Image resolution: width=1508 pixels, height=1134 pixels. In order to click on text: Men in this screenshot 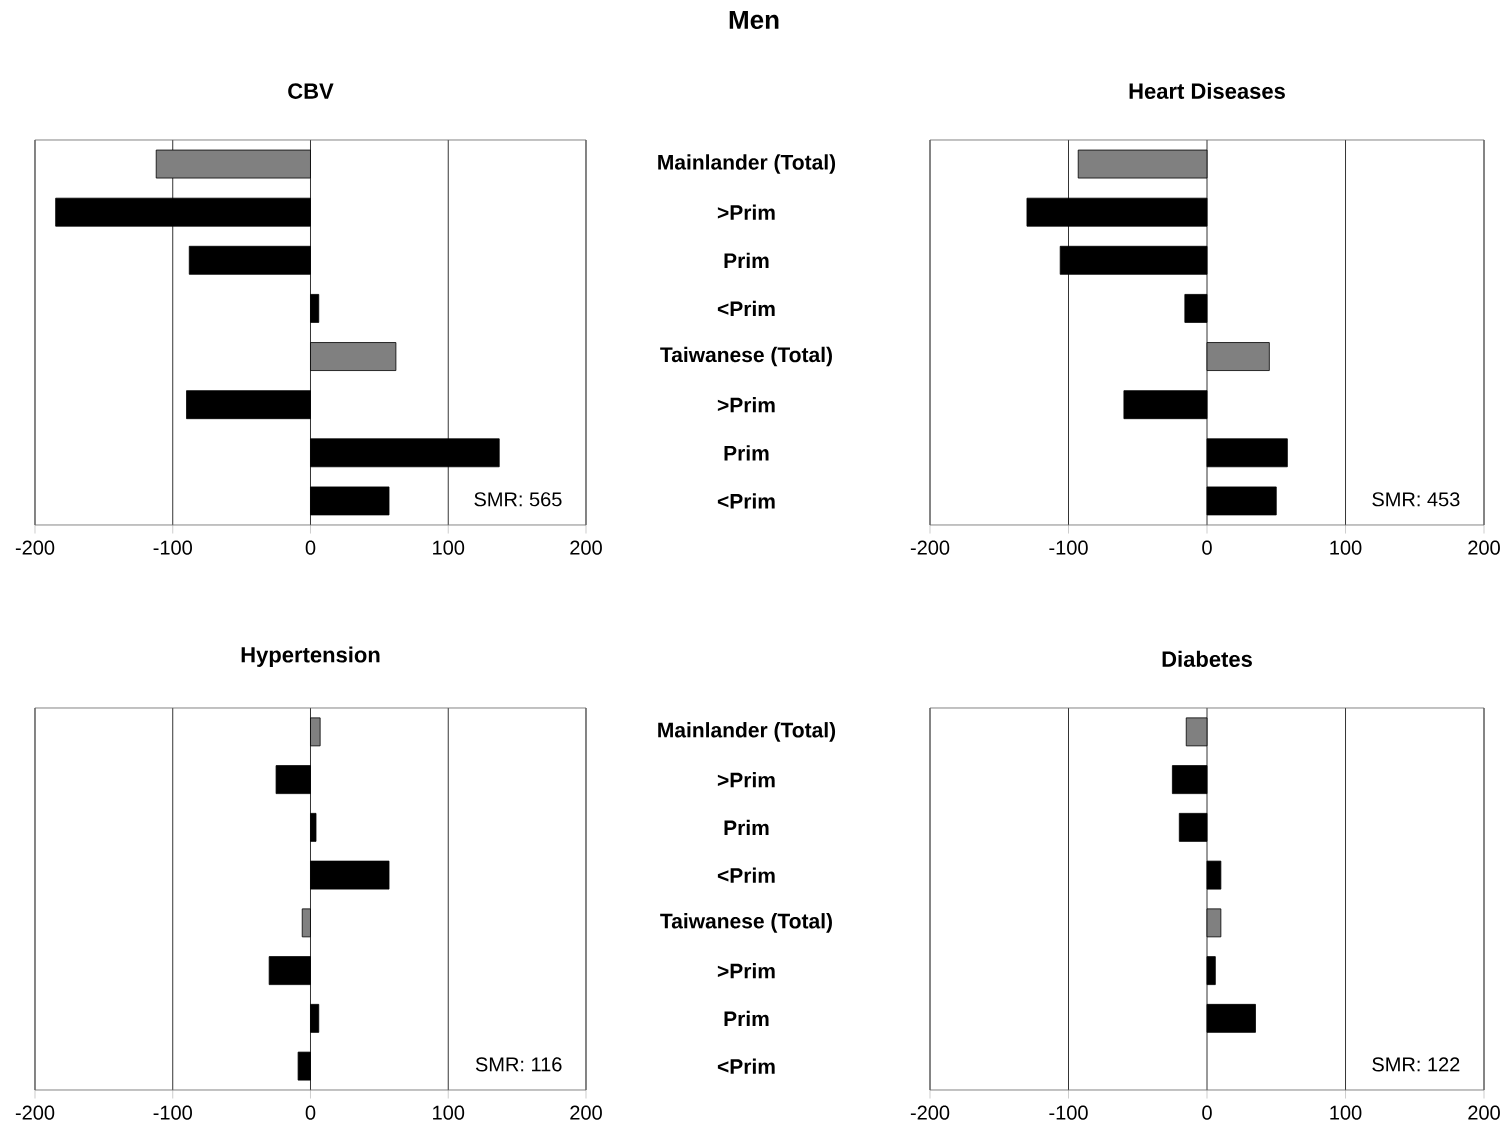, I will do `click(754, 20)`.